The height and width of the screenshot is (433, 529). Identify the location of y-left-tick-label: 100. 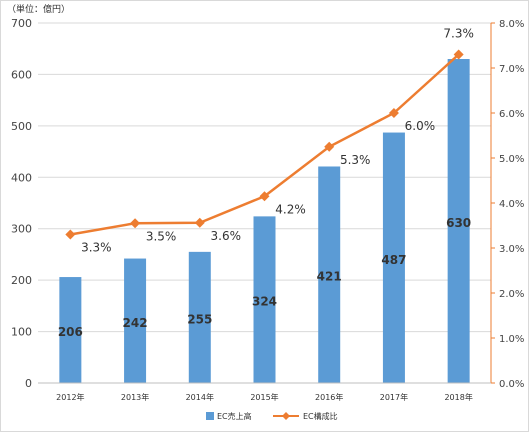
(21, 332).